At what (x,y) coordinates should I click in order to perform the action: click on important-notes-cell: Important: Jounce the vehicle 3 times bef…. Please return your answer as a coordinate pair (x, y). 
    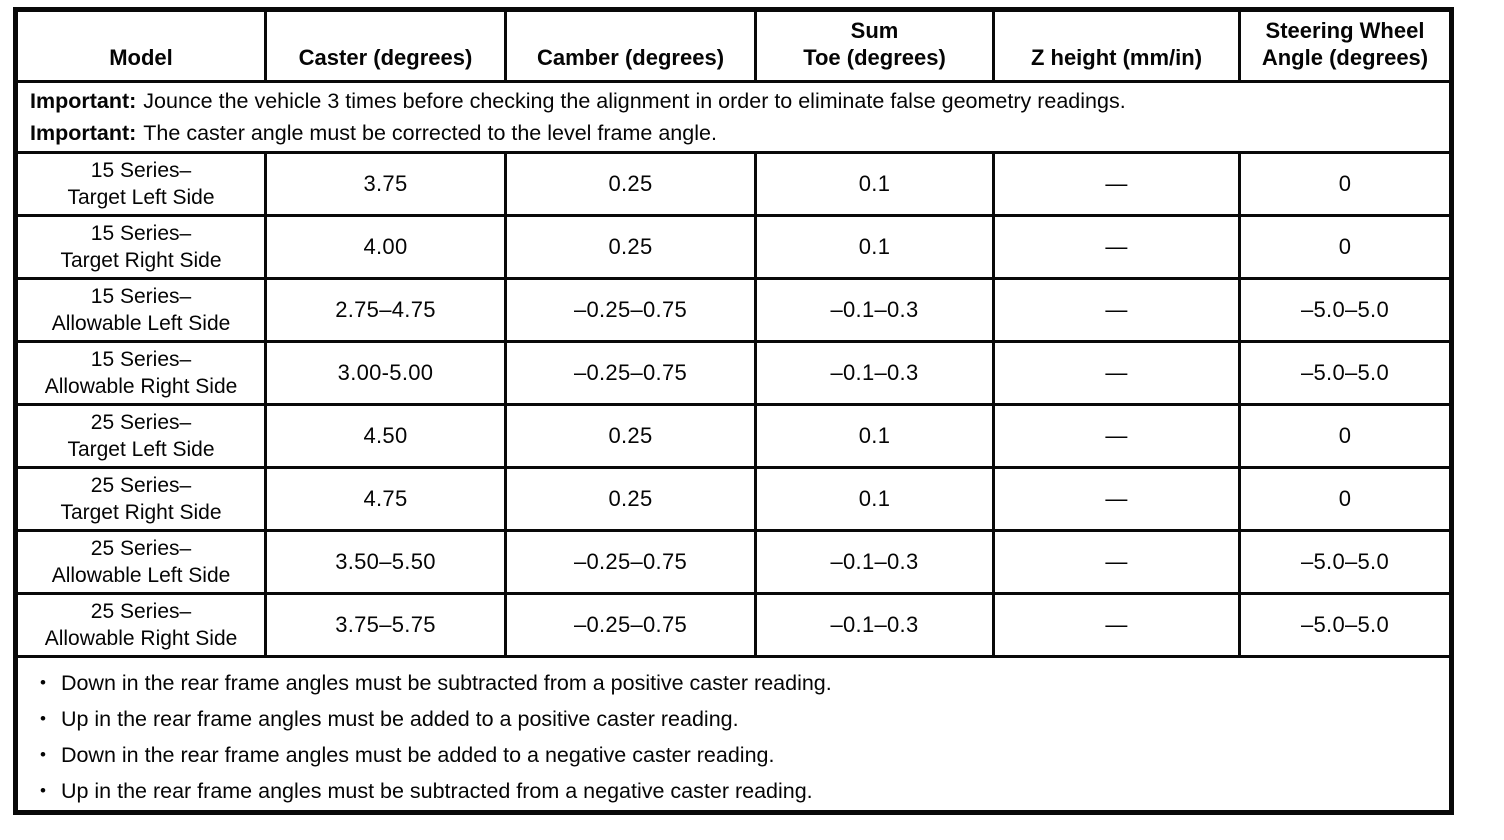
    Looking at the image, I should click on (733, 117).